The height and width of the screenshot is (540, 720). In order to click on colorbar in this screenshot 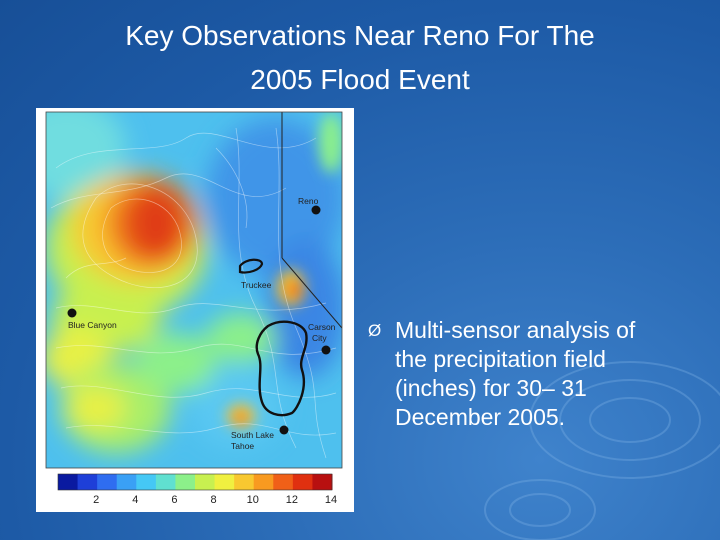, I will do `click(195, 482)`.